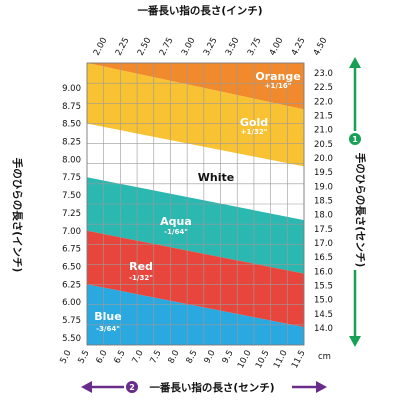 This screenshot has height=400, width=400. What do you see at coordinates (141, 266) in the screenshot?
I see `band-label-red: Red` at bounding box center [141, 266].